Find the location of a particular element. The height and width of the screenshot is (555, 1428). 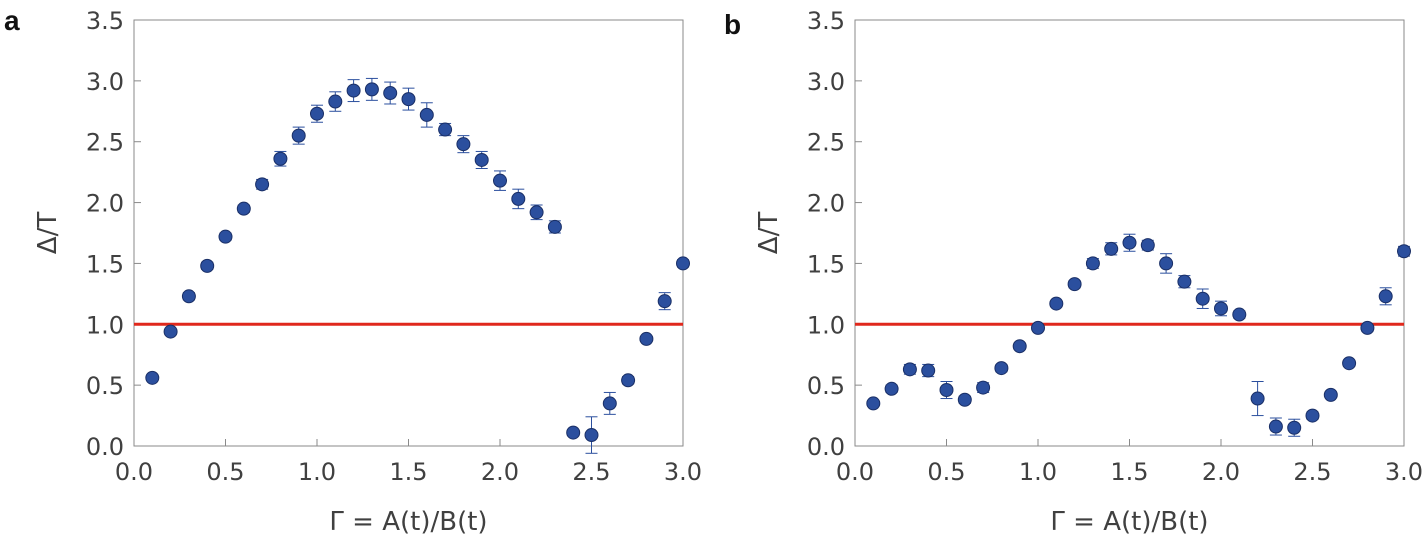

x-axis-label: Γ = A(t)/B(t) is located at coordinates (1129, 522).